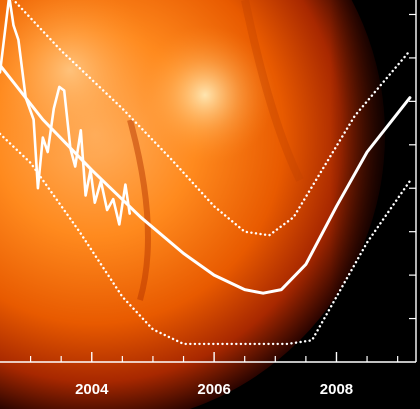 The height and width of the screenshot is (409, 420). I want to click on x-tick-label: 2008, so click(336, 389).